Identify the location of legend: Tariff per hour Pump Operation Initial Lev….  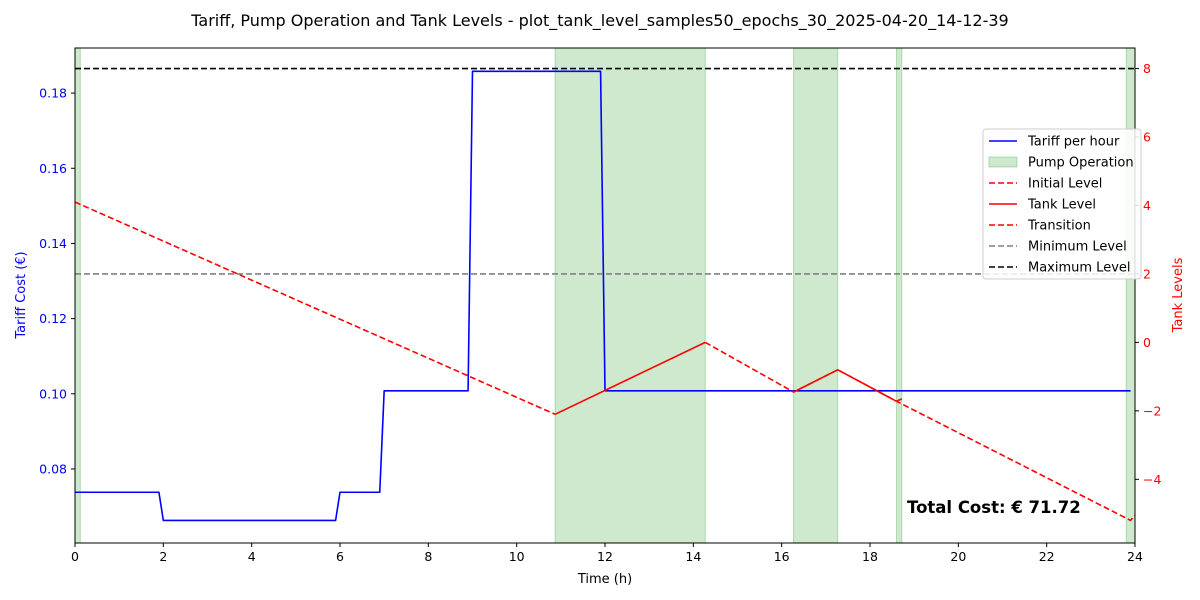
(1062, 204).